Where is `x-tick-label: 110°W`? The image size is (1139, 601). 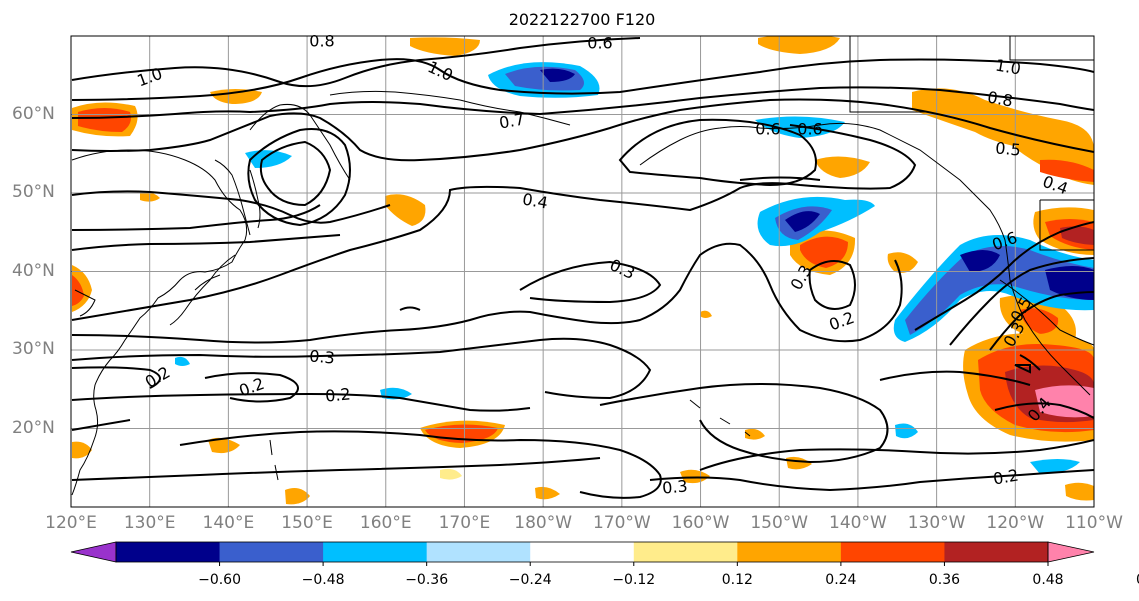 x-tick-label: 110°W is located at coordinates (1094, 523).